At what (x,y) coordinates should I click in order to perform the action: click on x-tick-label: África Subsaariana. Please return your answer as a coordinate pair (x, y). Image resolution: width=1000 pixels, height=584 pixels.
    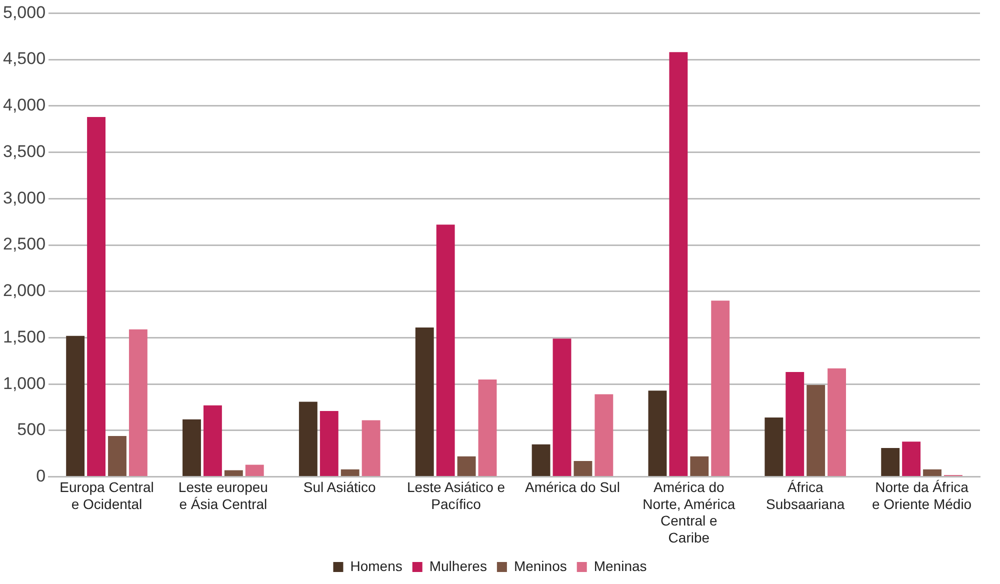
    Looking at the image, I should click on (805, 495).